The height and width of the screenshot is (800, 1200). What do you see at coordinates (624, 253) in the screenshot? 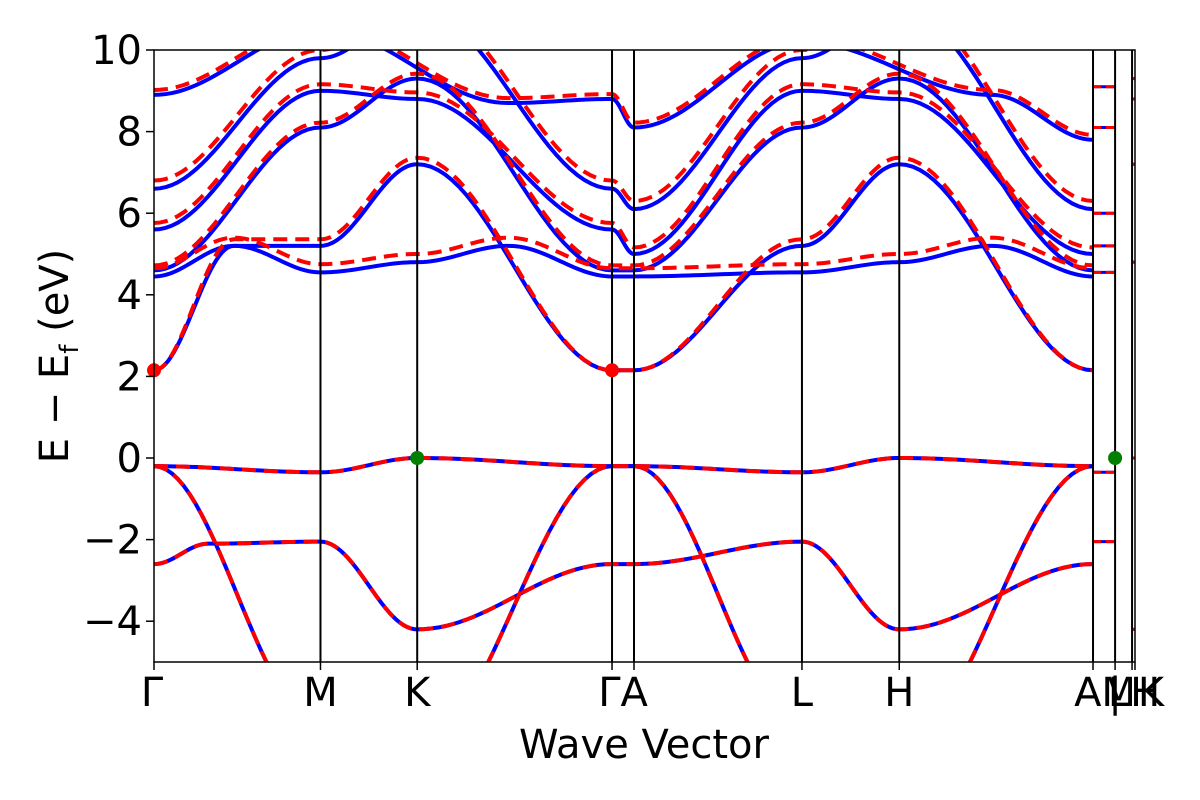
I see `conduction-band-2-dashed` at bounding box center [624, 253].